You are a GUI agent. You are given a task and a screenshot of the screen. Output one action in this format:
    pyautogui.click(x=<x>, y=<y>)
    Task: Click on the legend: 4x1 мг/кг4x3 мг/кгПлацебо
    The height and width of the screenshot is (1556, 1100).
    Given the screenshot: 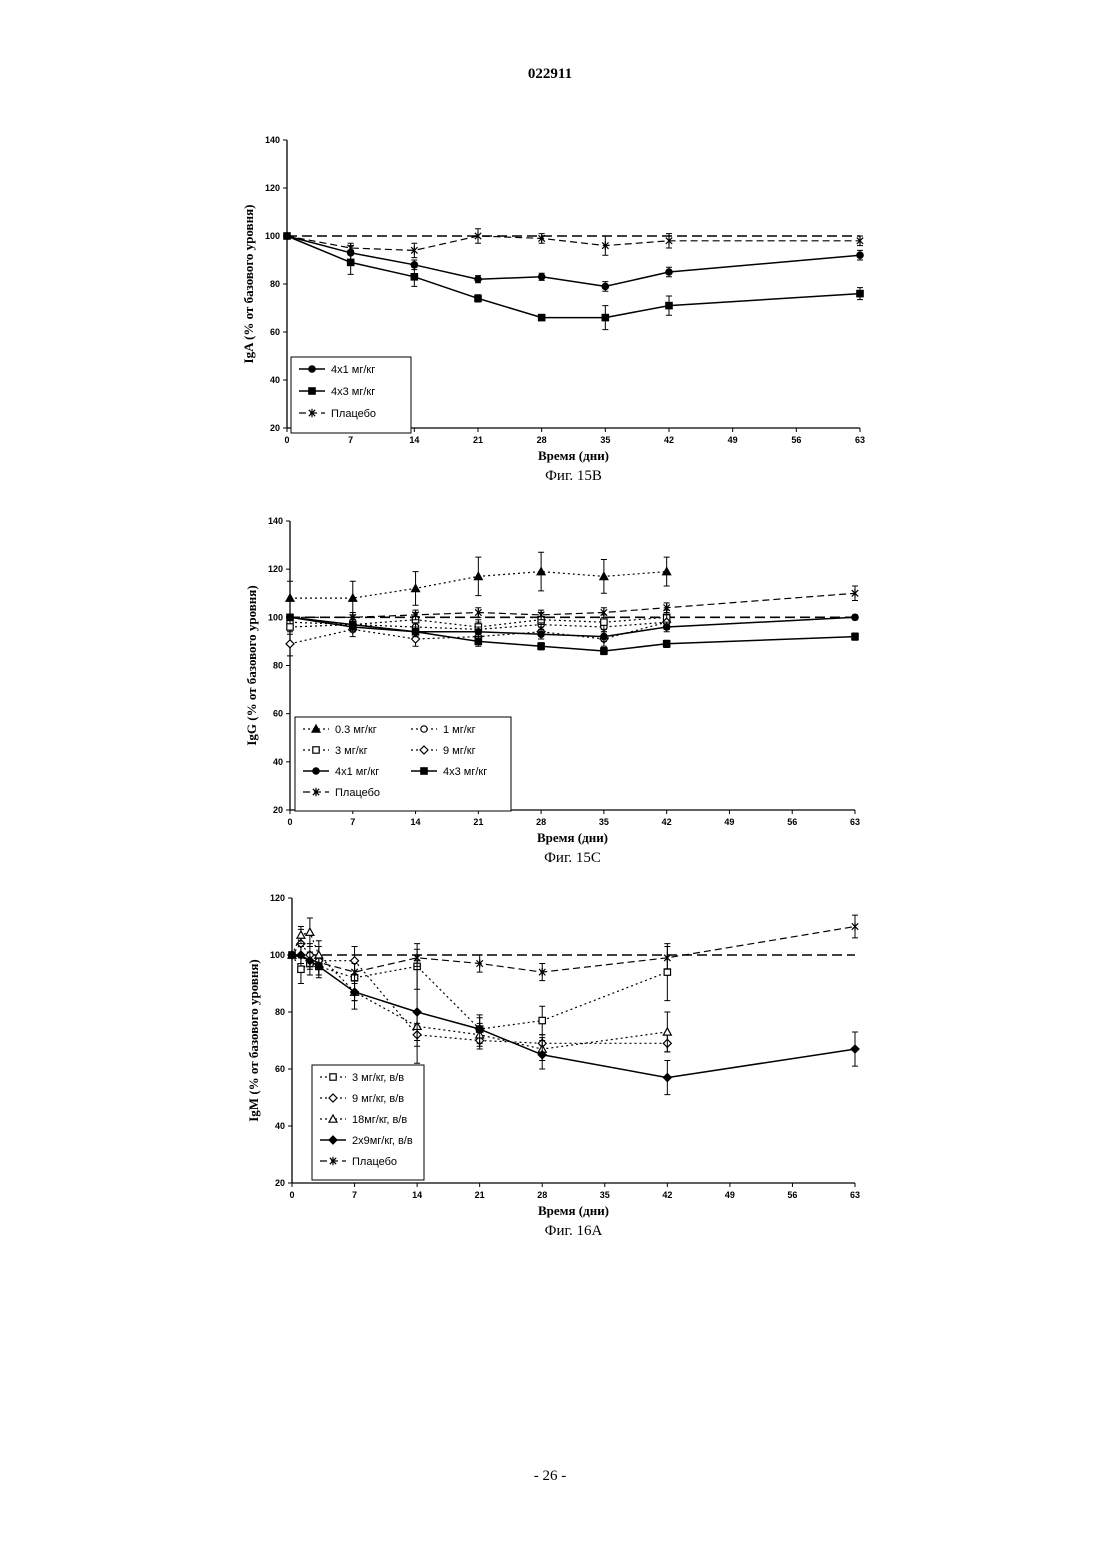 What is the action you would take?
    pyautogui.click(x=351, y=395)
    